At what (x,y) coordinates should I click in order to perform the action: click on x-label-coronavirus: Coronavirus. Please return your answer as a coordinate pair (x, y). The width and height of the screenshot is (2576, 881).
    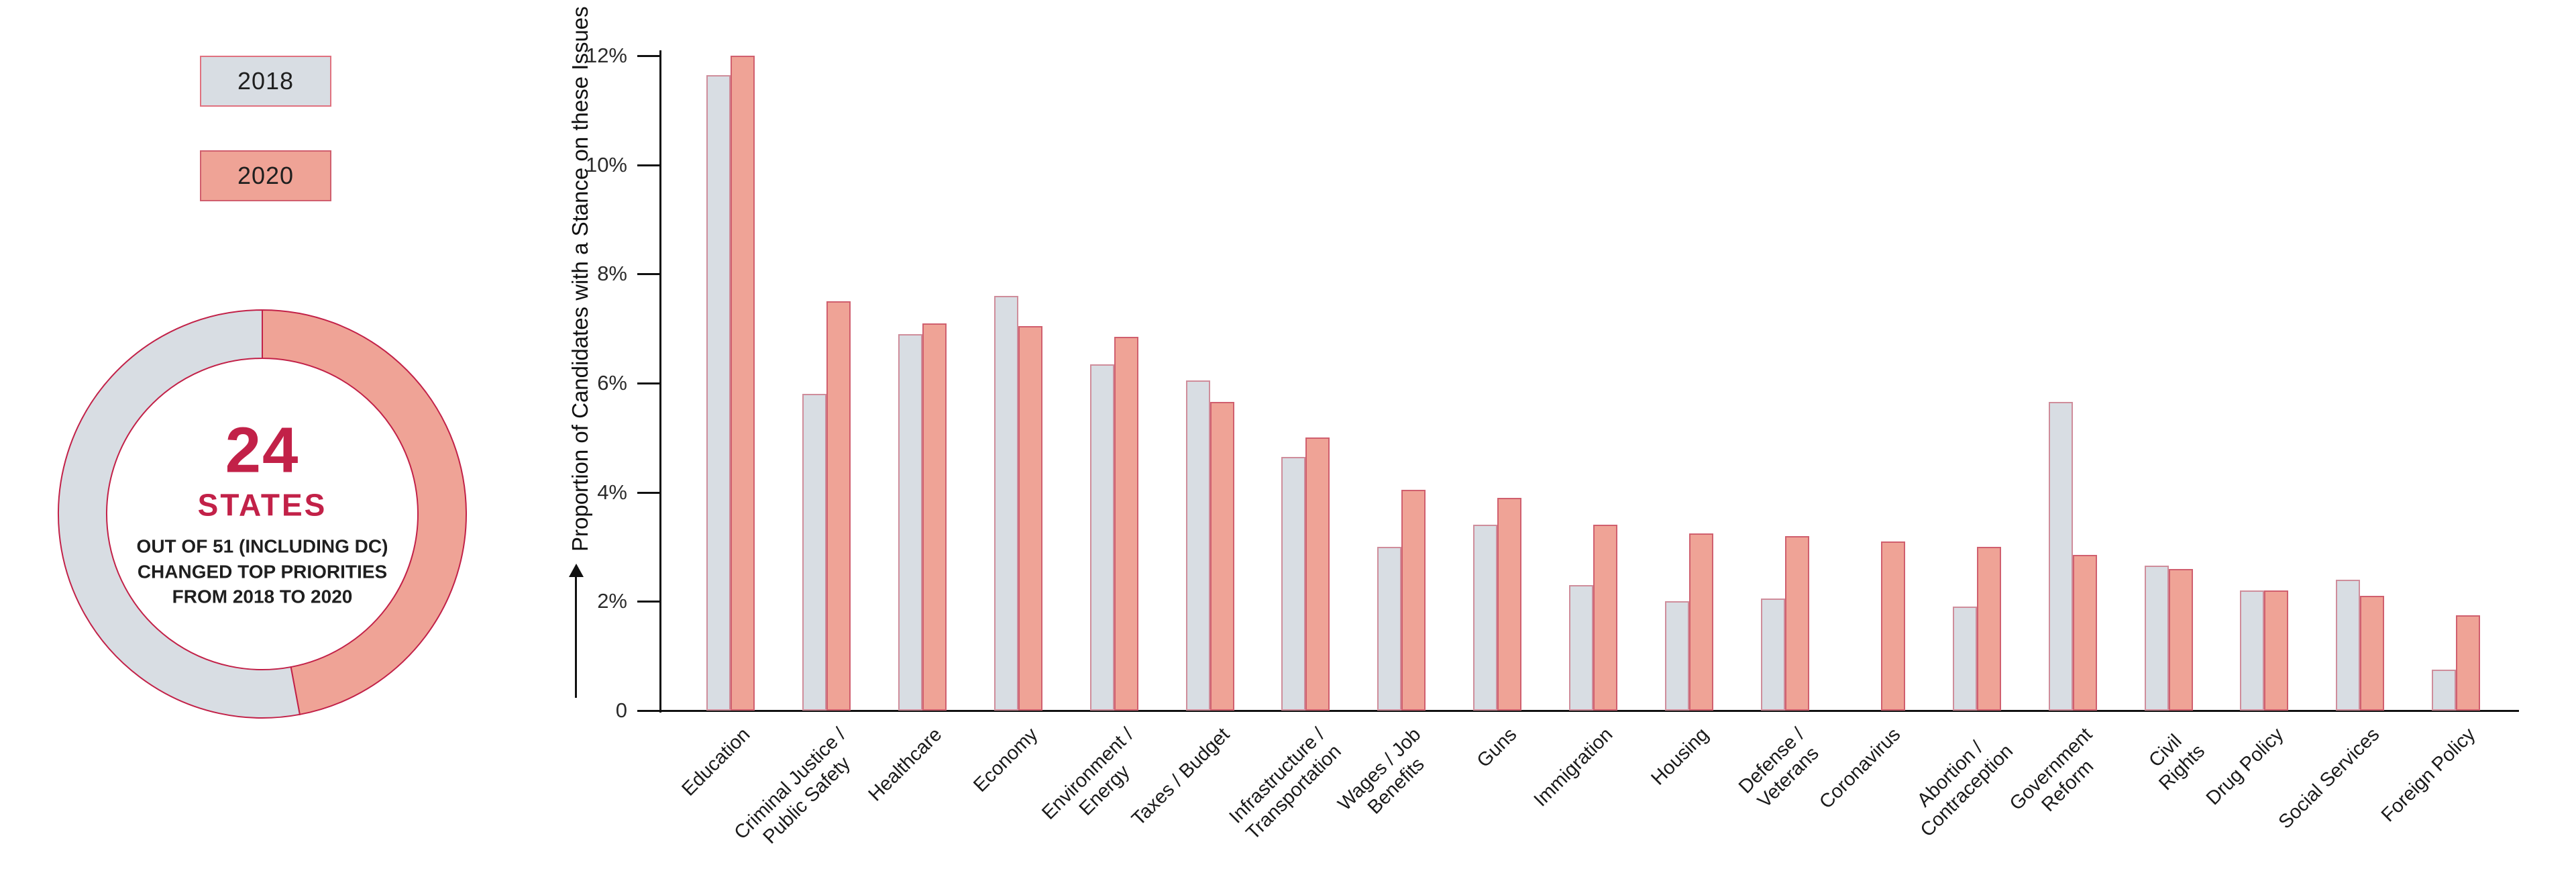
    Looking at the image, I should click on (1860, 768).